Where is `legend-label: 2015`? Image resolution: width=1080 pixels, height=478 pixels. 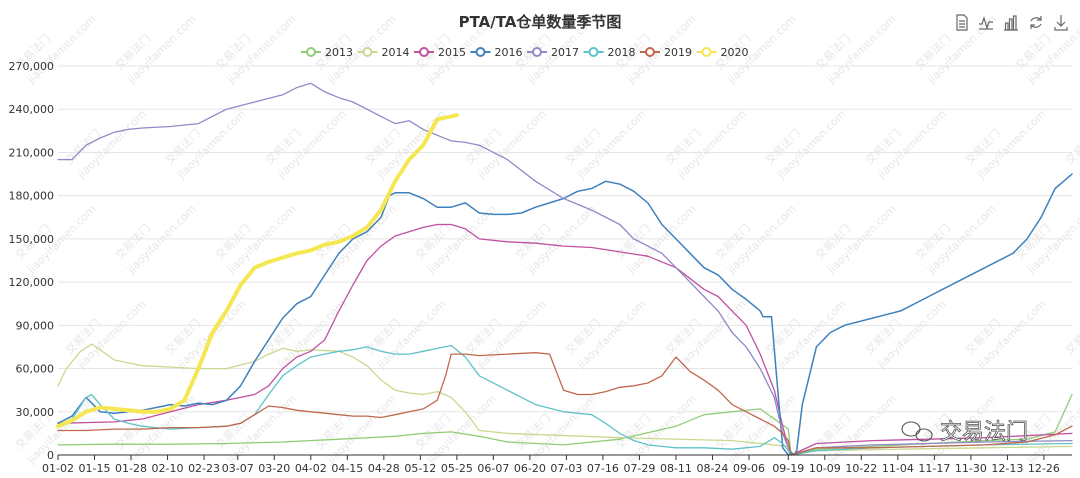 legend-label: 2015 is located at coordinates (452, 52).